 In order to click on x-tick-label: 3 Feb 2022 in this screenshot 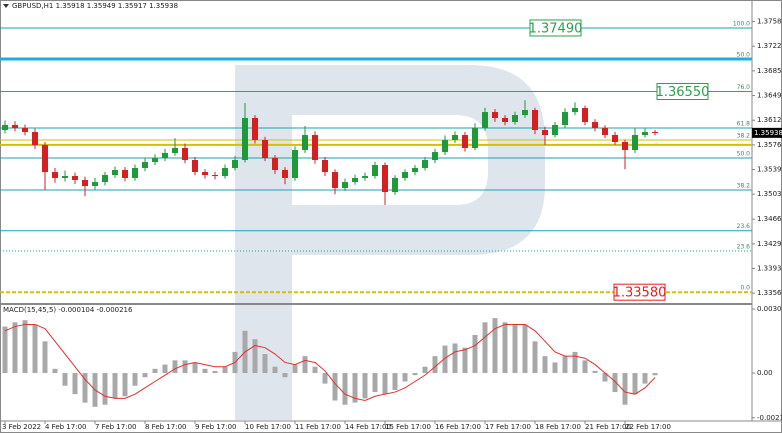, I will do `click(21, 427)`.